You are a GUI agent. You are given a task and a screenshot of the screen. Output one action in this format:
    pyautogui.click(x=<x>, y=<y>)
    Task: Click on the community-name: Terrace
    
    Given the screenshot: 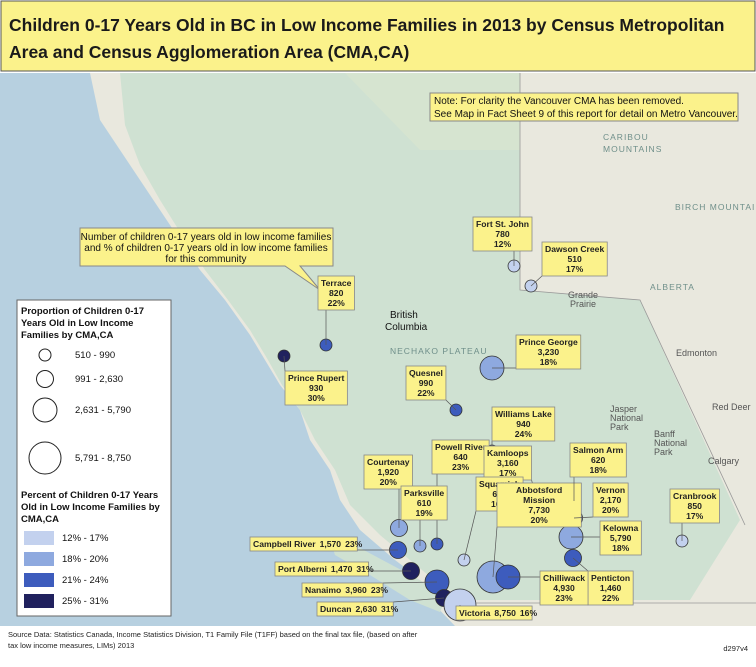 What is the action you would take?
    pyautogui.click(x=336, y=283)
    